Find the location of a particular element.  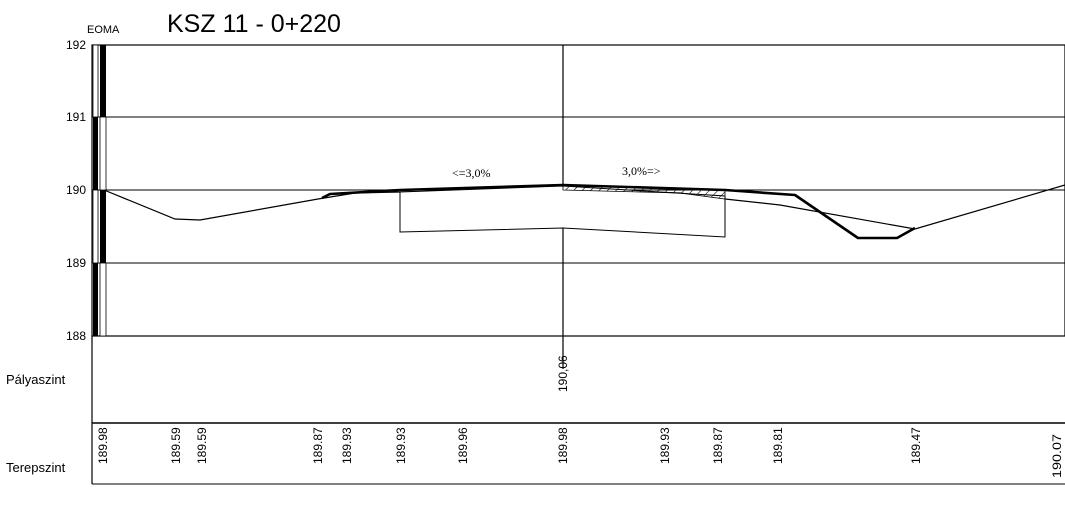

terepszint-value: 189.96 is located at coordinates (463, 445).